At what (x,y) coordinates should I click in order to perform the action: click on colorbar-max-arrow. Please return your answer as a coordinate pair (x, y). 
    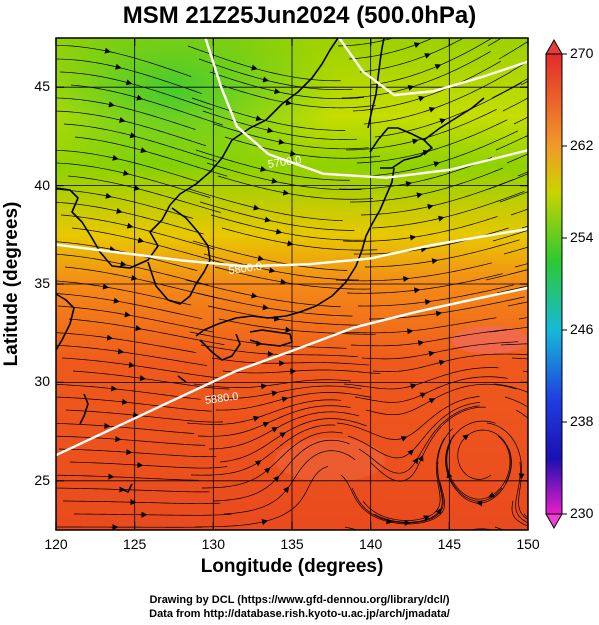
    Looking at the image, I should click on (554, 46).